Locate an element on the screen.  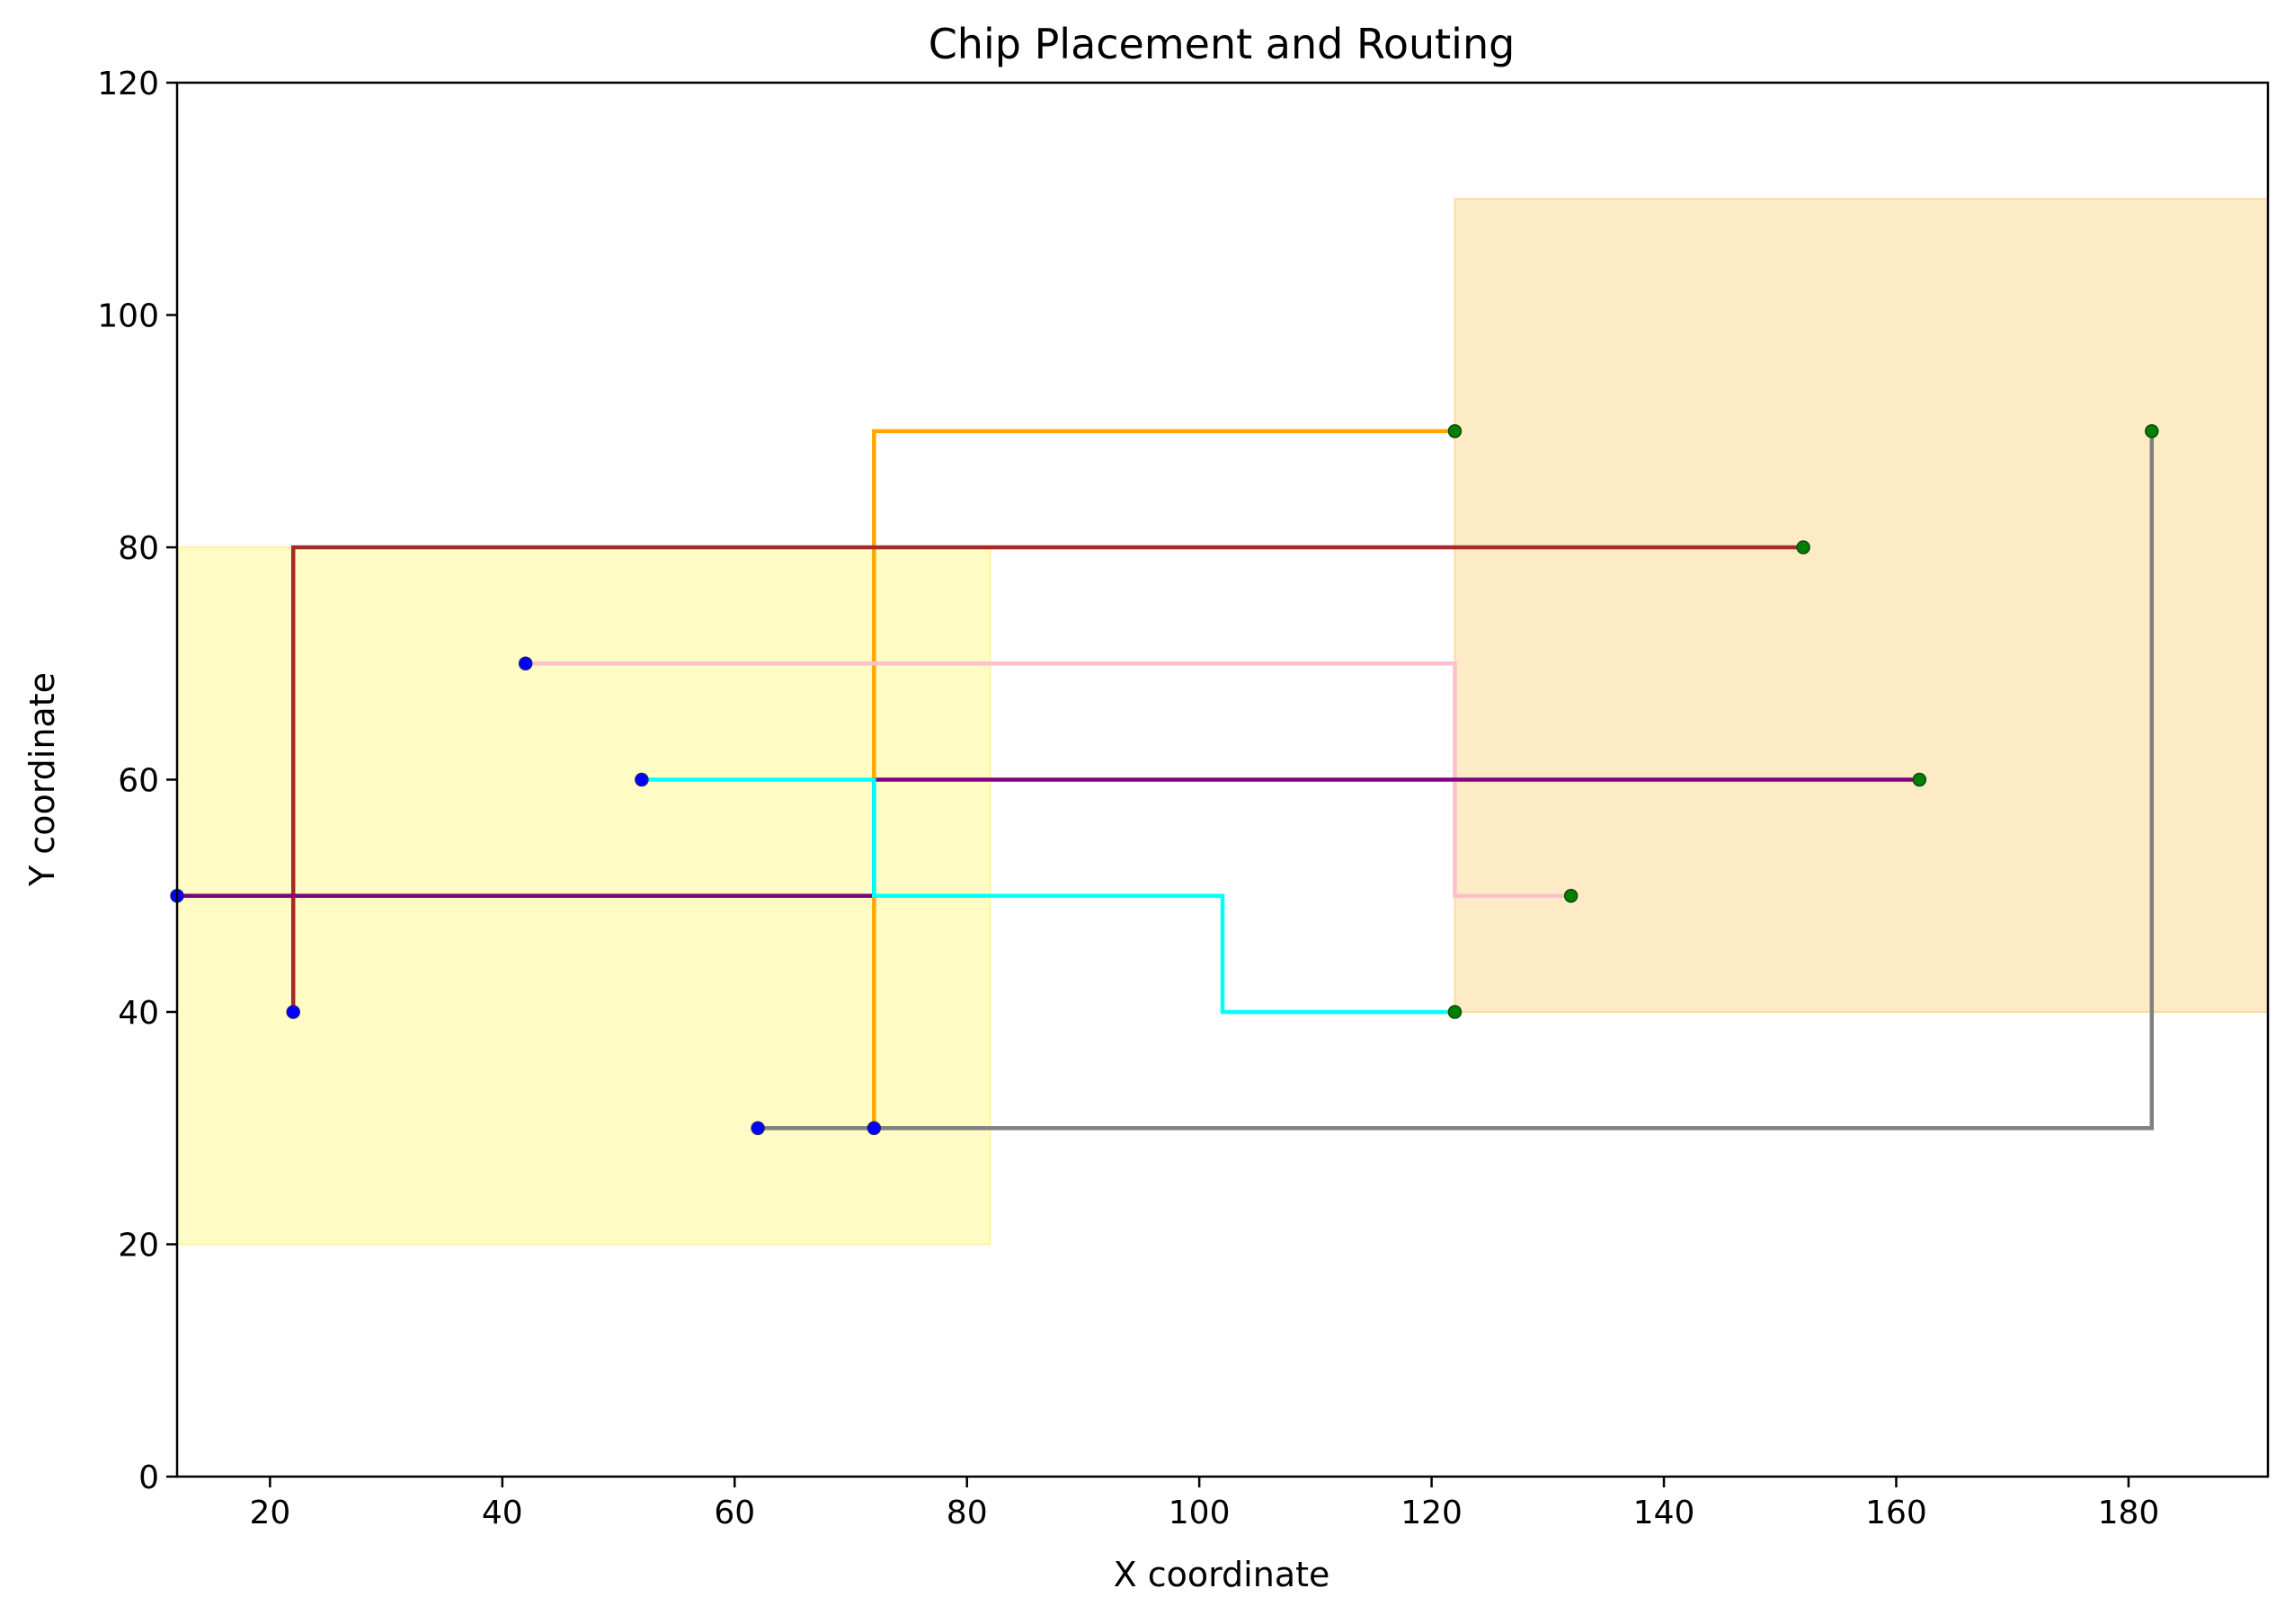
x-tick-label: 160 is located at coordinates (1896, 1513).